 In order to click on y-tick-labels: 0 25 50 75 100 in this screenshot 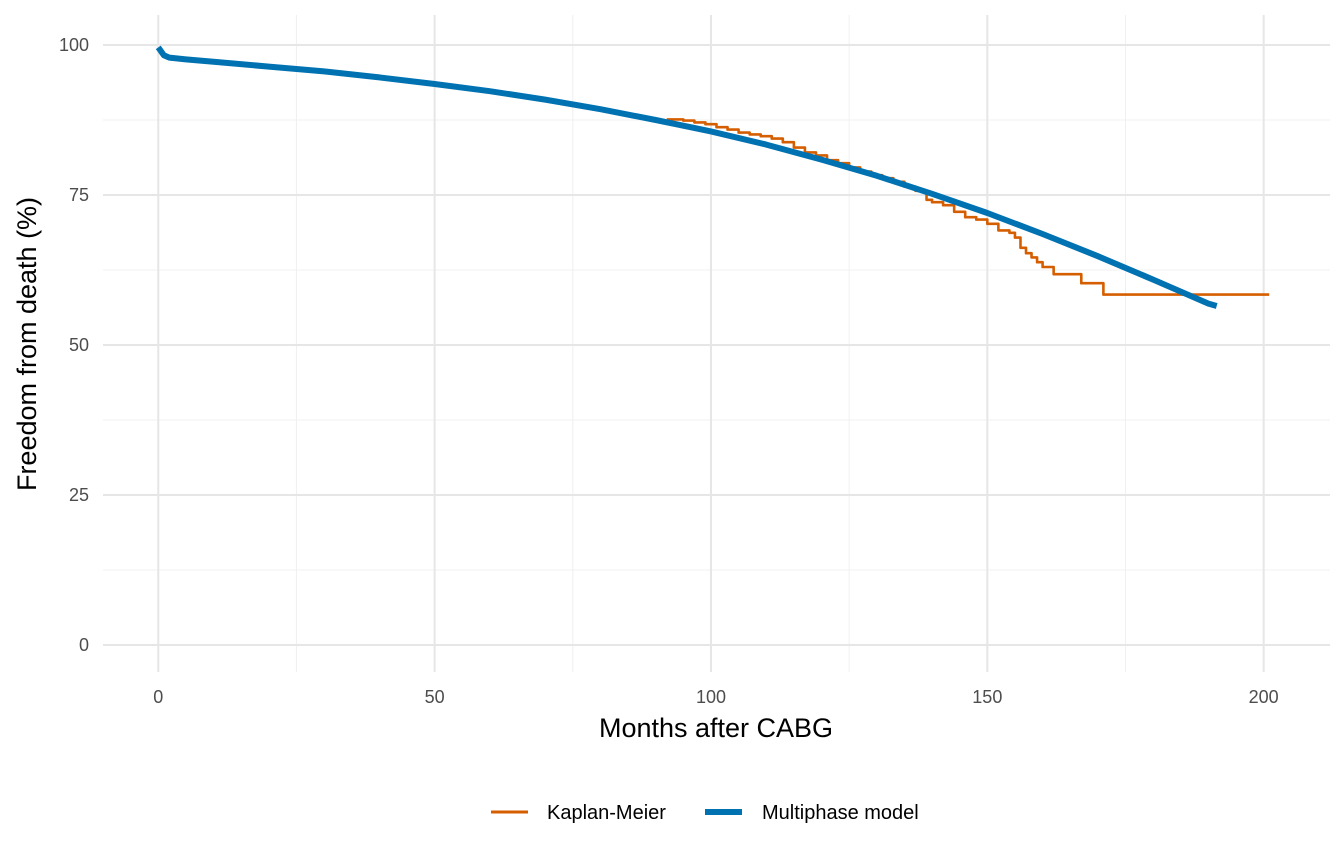, I will do `click(74, 345)`.